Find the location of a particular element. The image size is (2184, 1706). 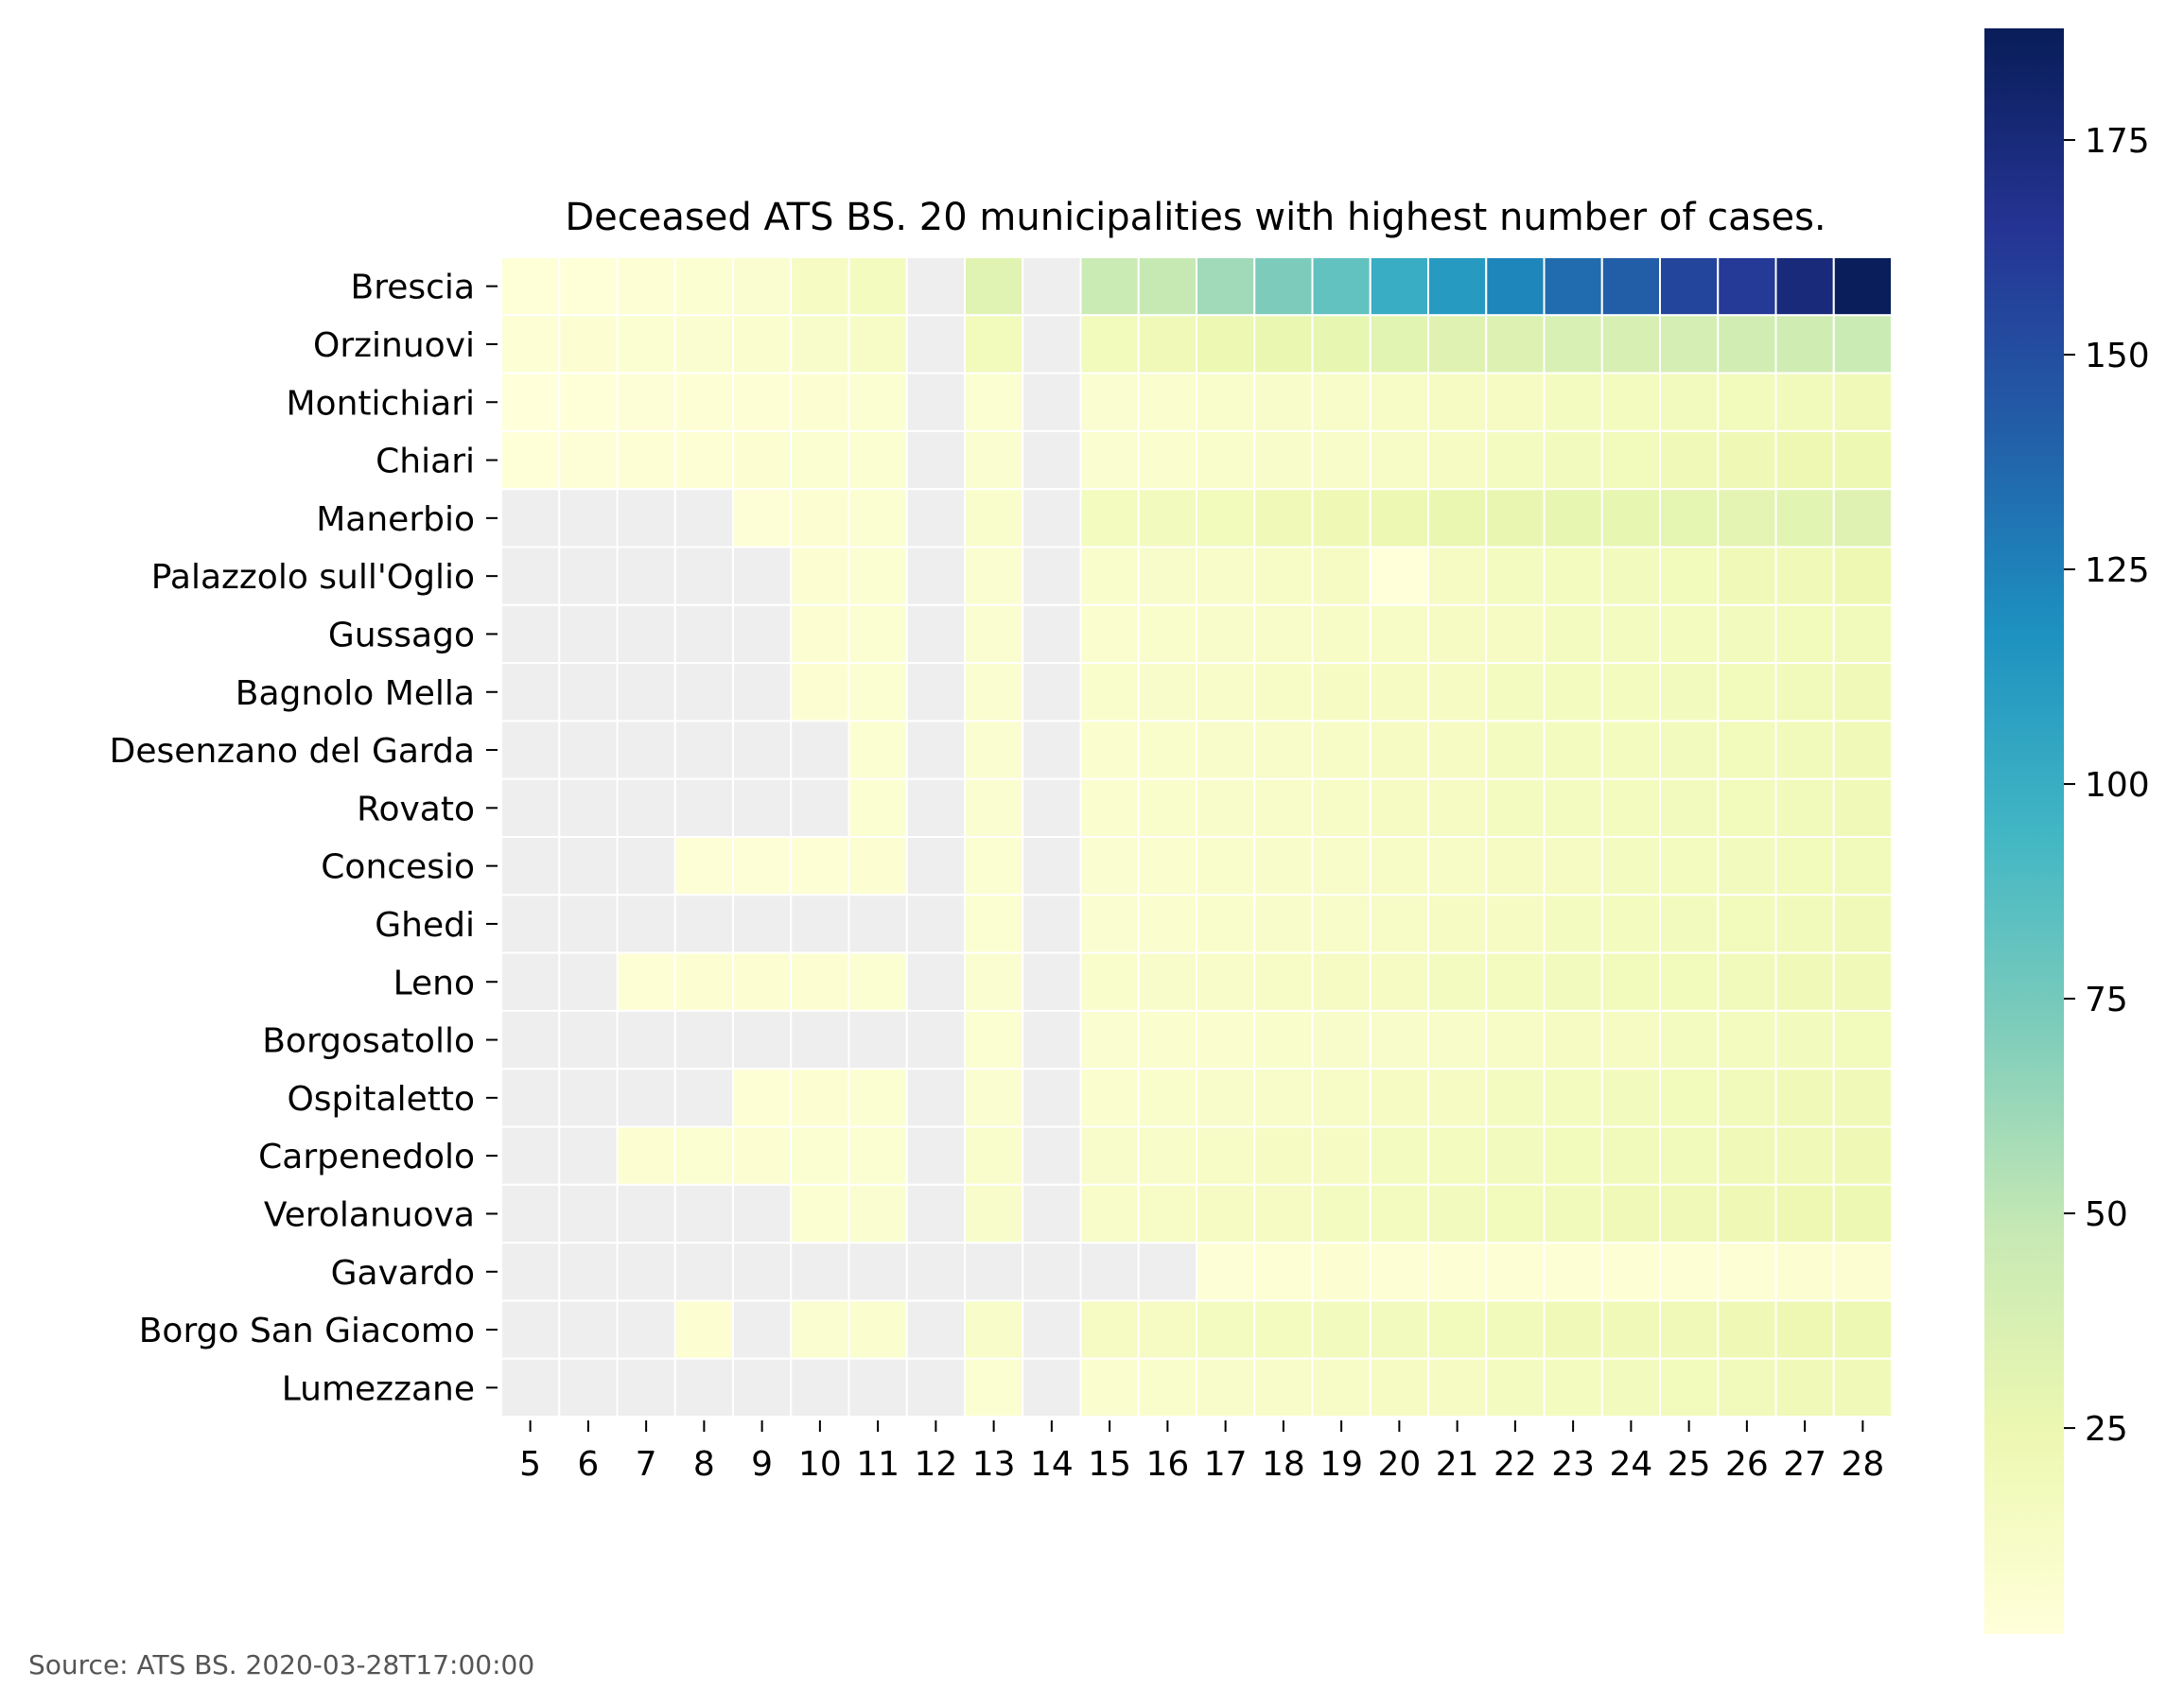

y-tick-label: Brescia is located at coordinates (413, 288).